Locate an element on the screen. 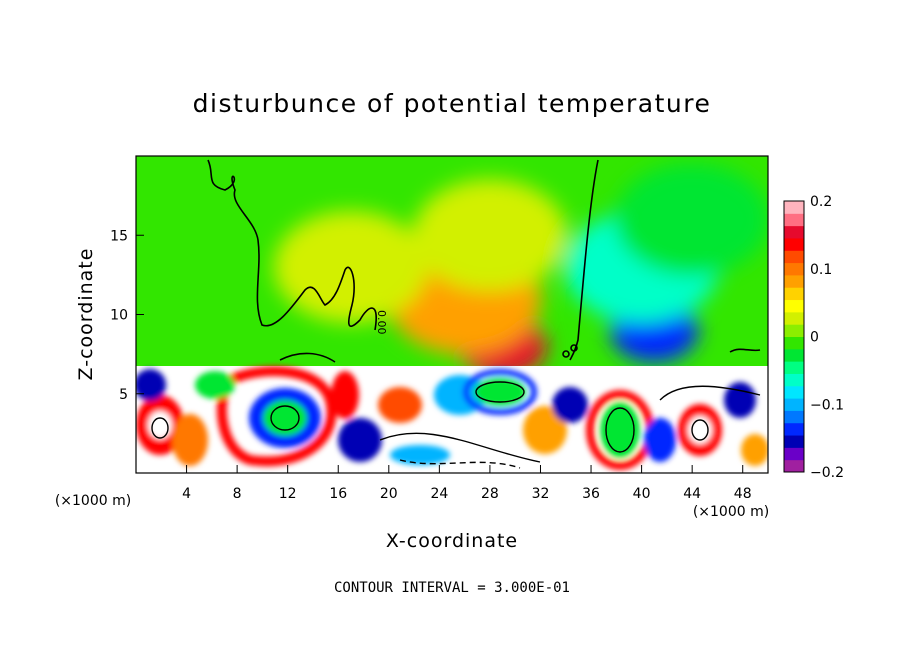 Image resolution: width=904 pixels, height=654 pixels. colorbar-tick-label: −0.1 is located at coordinates (827, 405).